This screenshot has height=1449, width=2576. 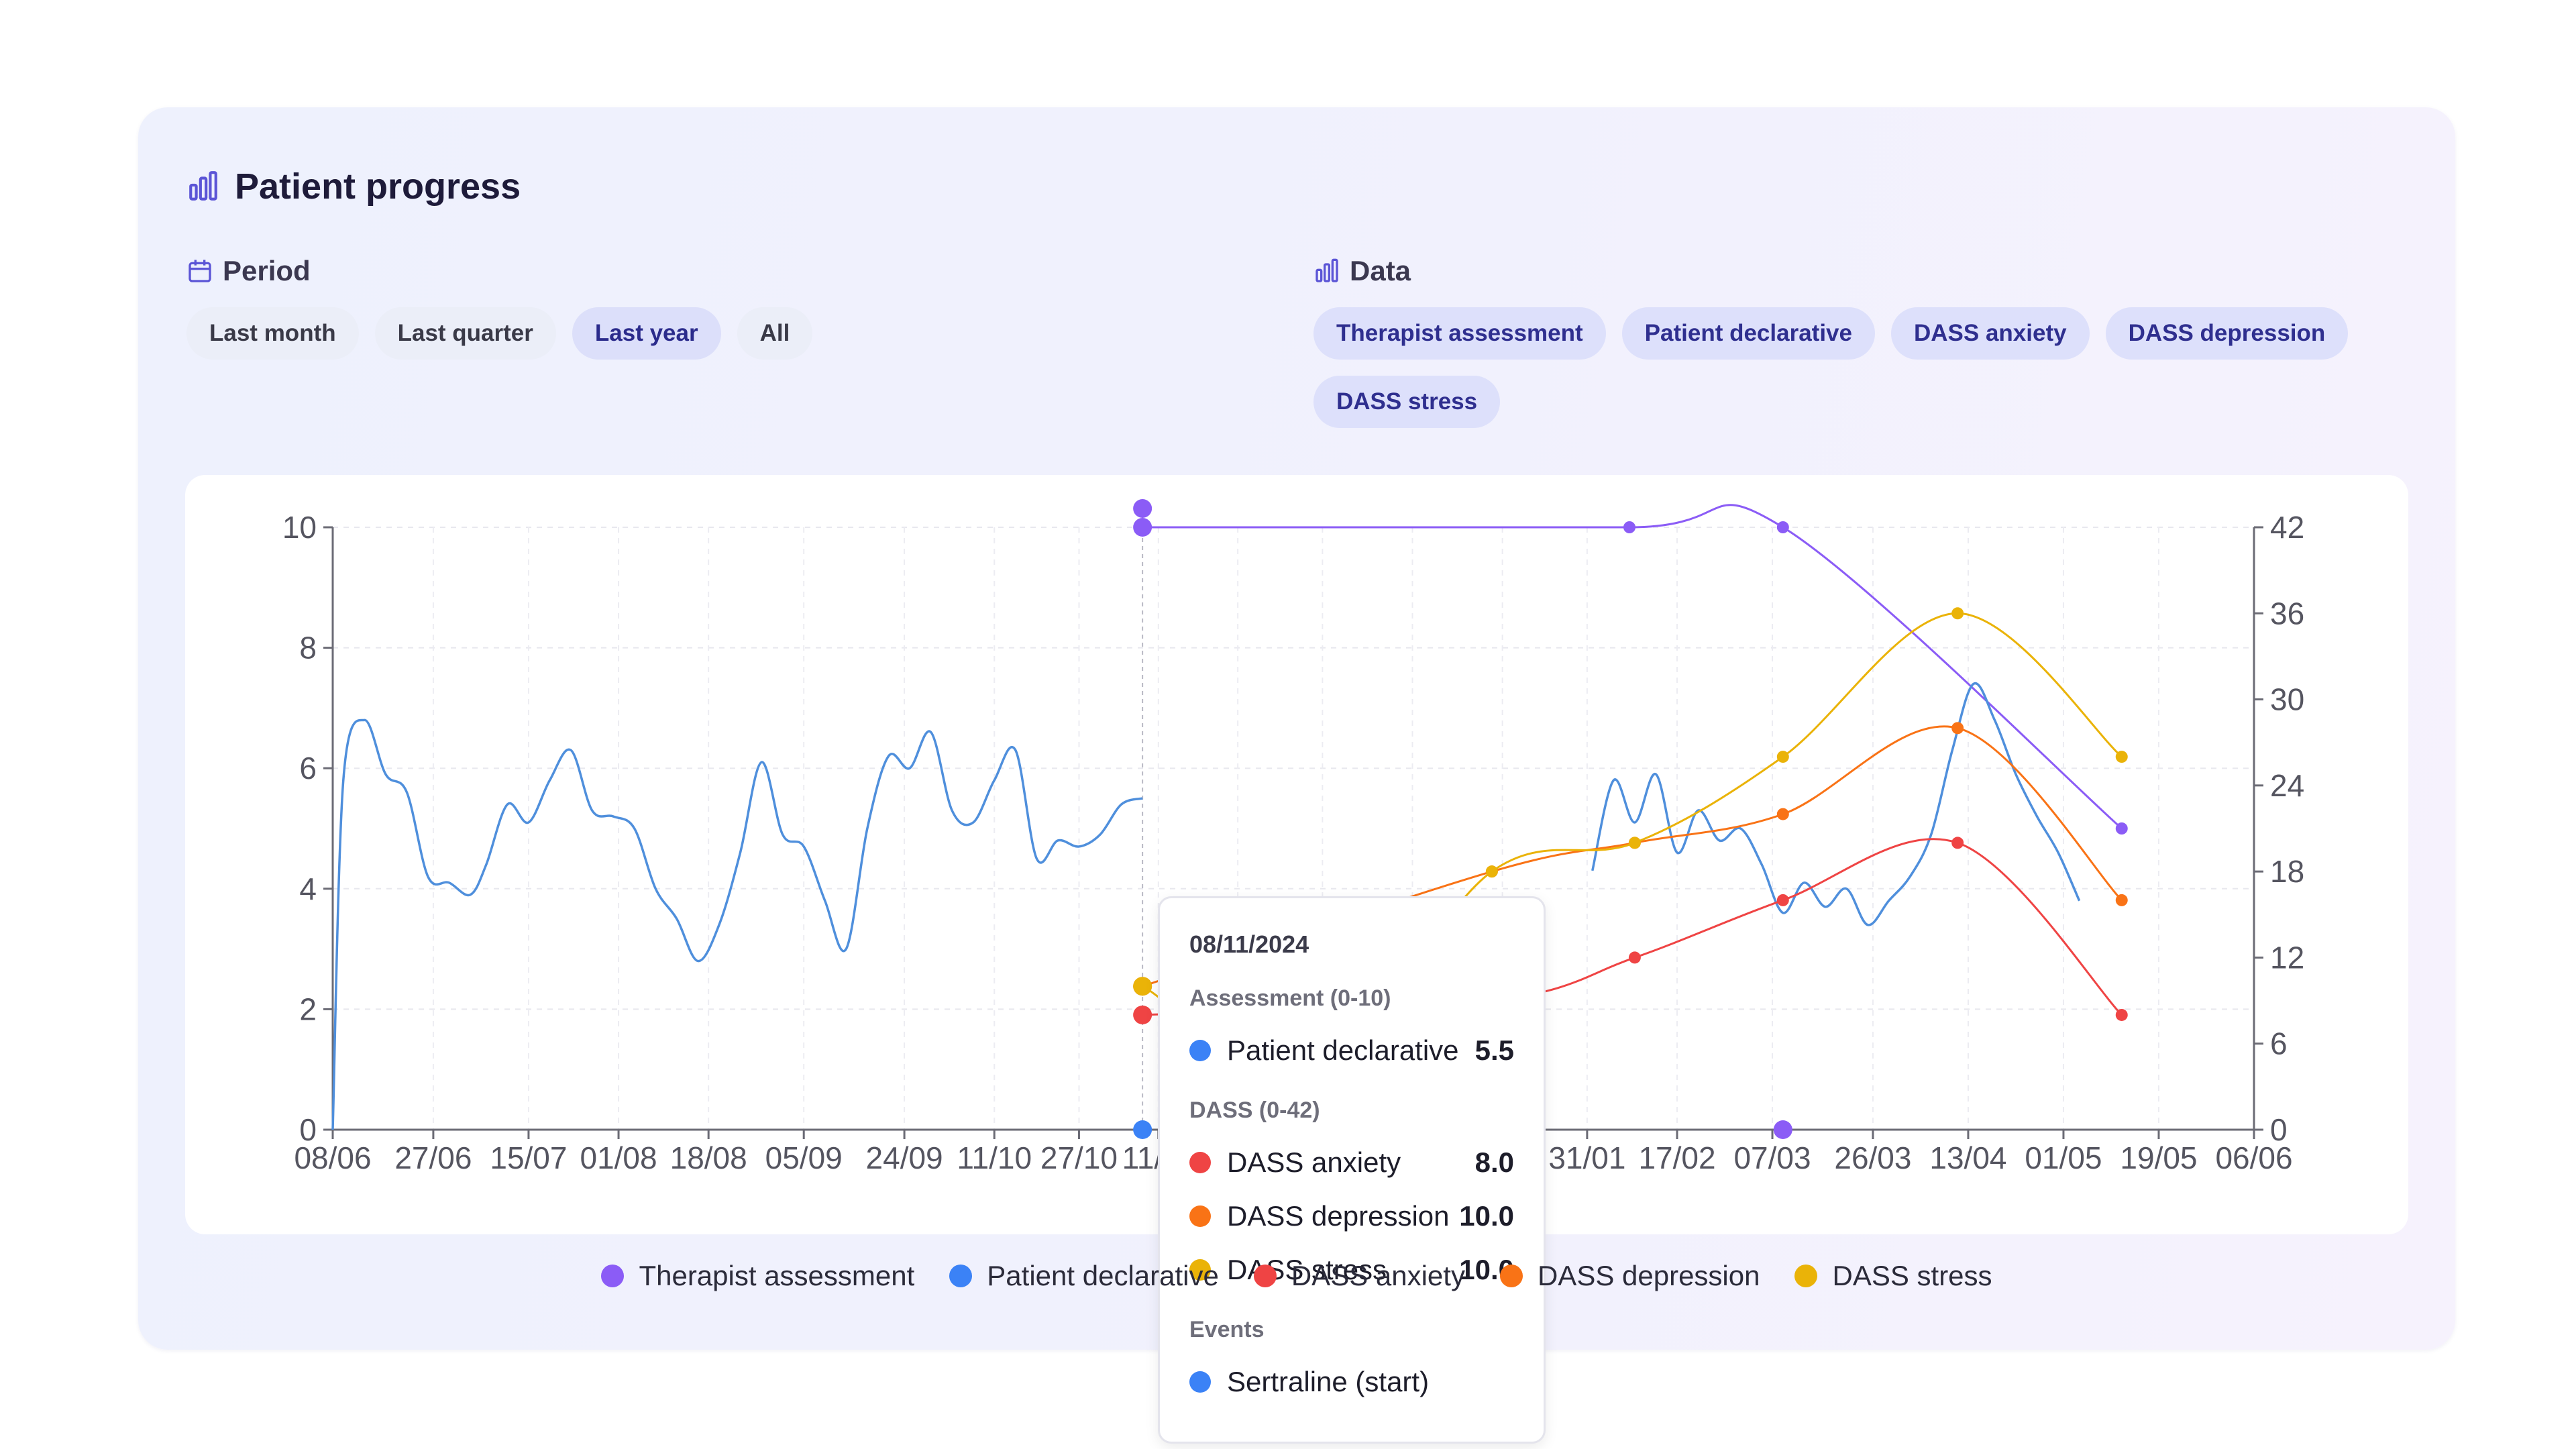 What do you see at coordinates (646, 333) in the screenshot?
I see `period-last-year: Last year` at bounding box center [646, 333].